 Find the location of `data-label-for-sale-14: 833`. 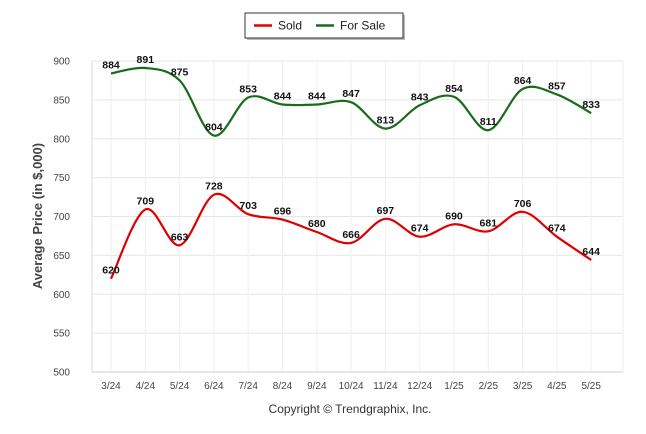

data-label-for-sale-14: 833 is located at coordinates (591, 105).